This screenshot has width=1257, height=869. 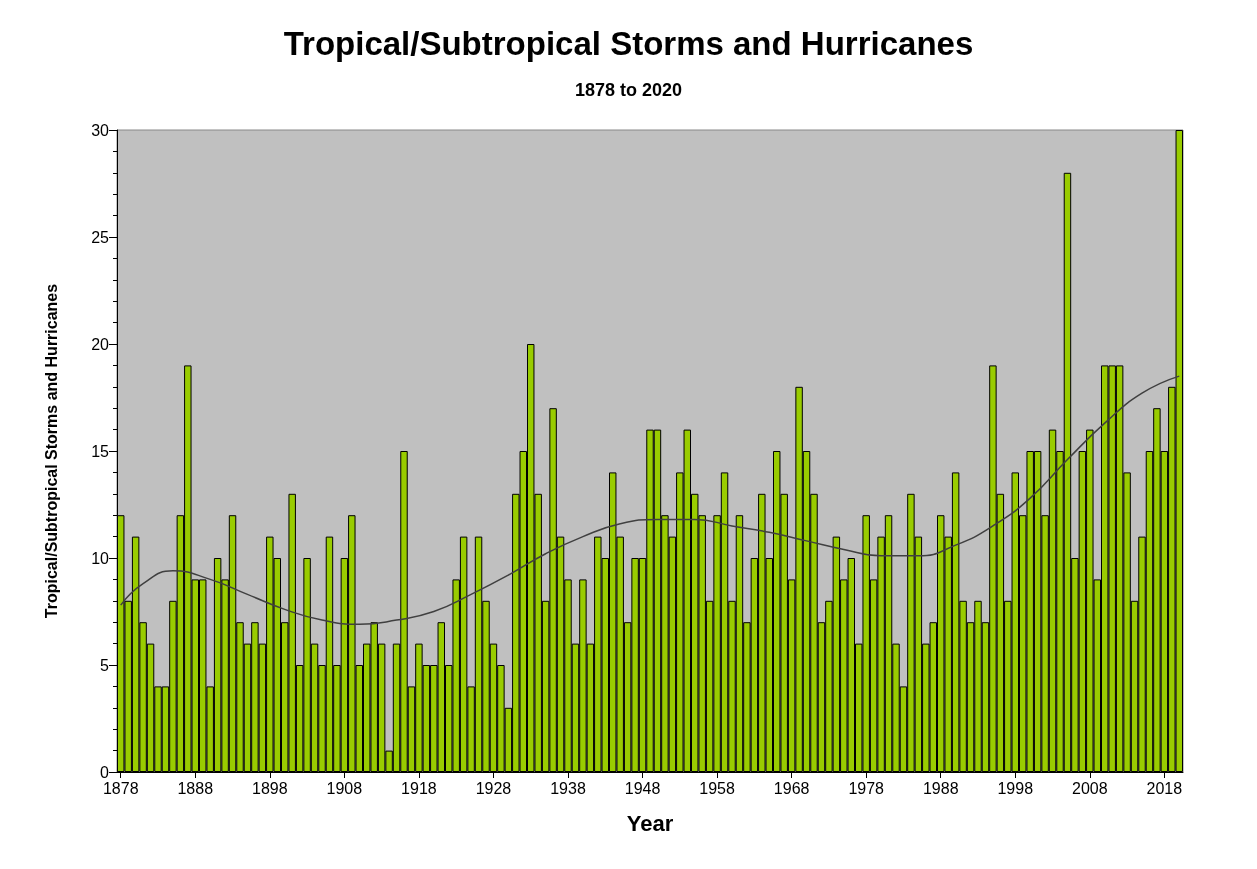 I want to click on y-tick-label: 15, so click(x=100, y=451).